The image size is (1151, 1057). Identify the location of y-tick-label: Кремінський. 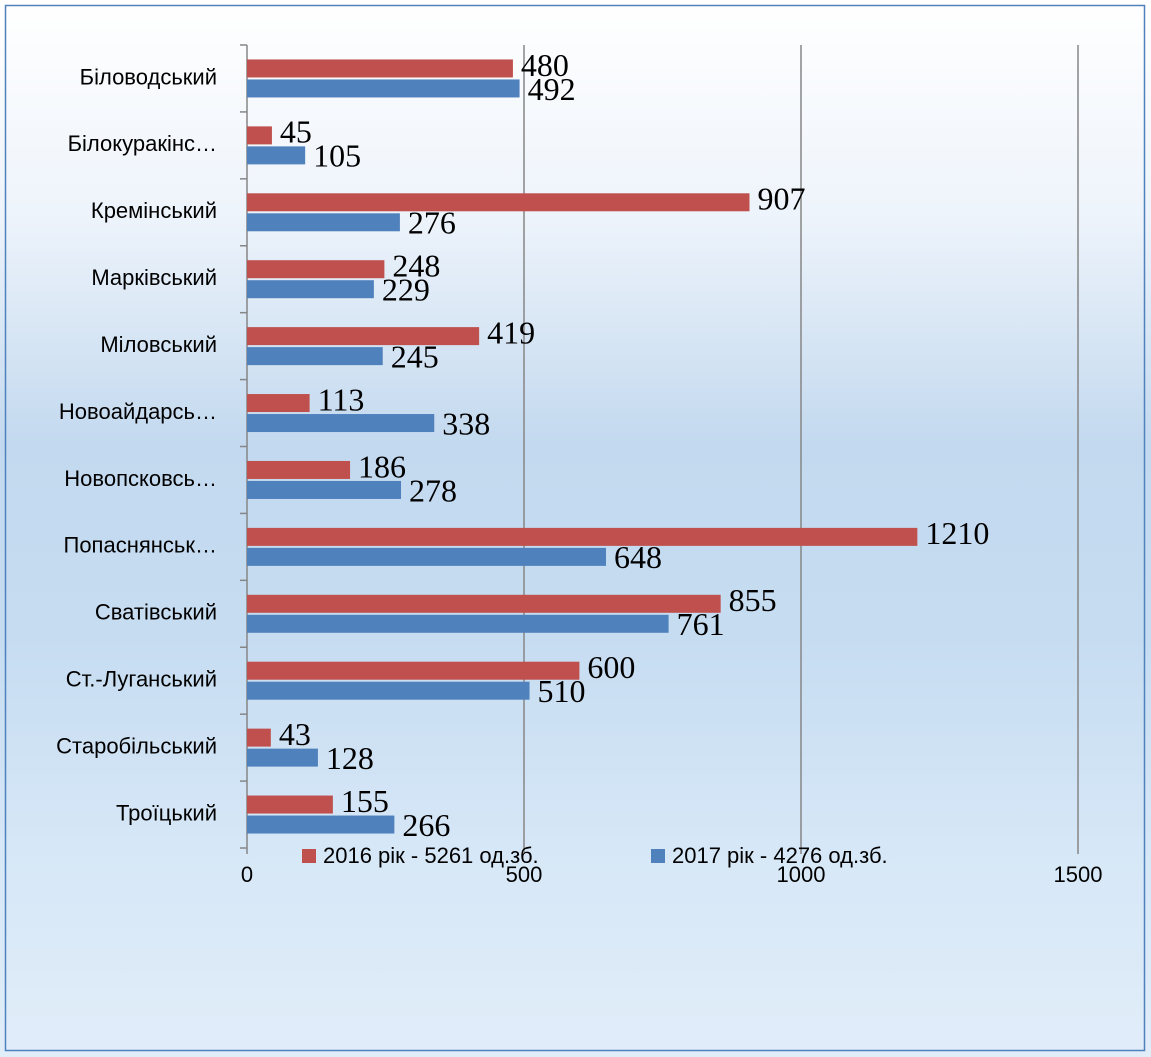
(154, 210).